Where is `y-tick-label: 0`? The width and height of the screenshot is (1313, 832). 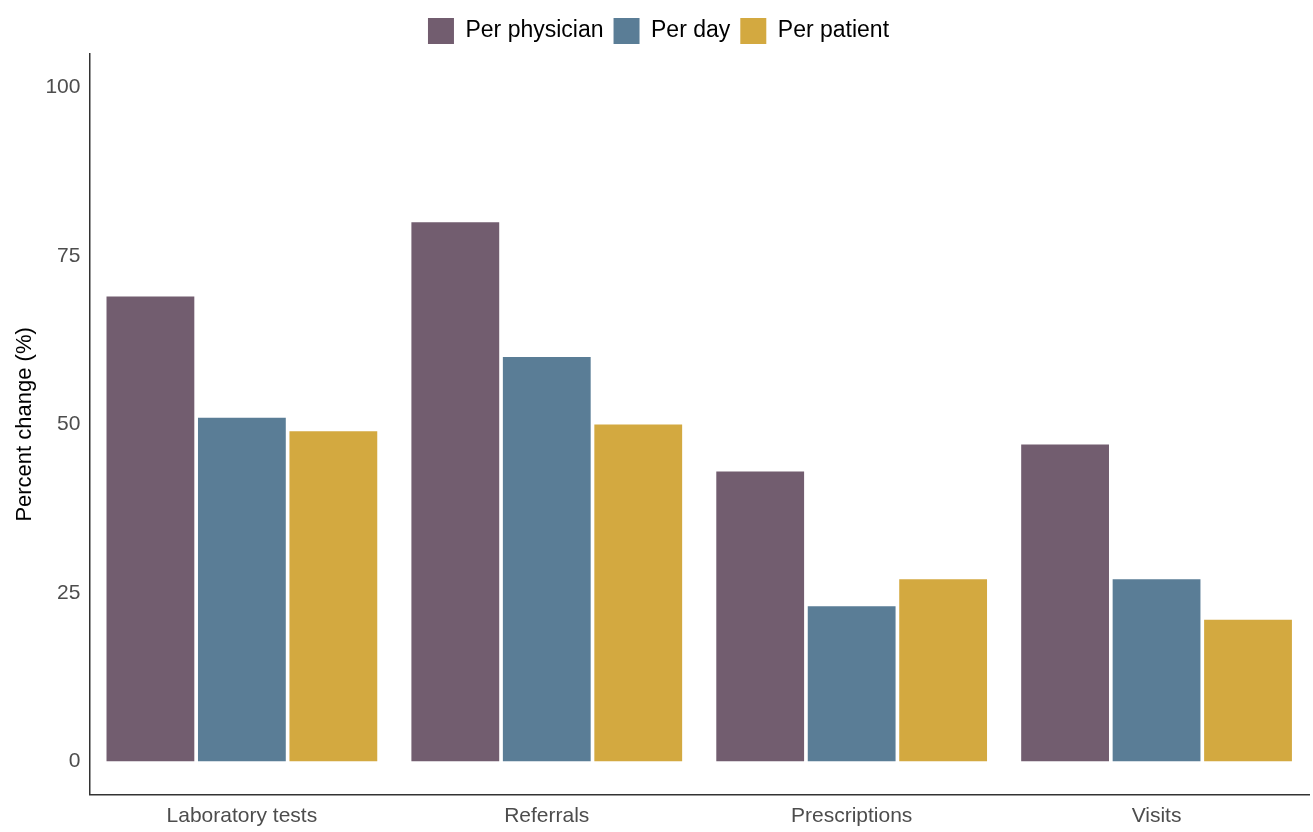
y-tick-label: 0 is located at coordinates (74, 759).